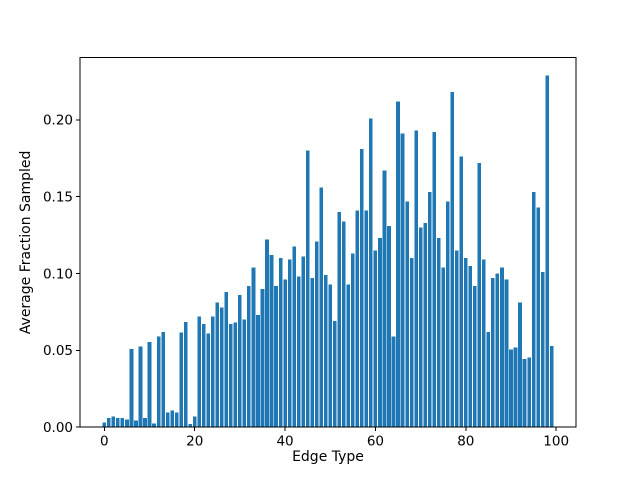 This screenshot has height=484, width=640. What do you see at coordinates (26, 243) in the screenshot?
I see `y-axis-label: Average Fraction Sampled` at bounding box center [26, 243].